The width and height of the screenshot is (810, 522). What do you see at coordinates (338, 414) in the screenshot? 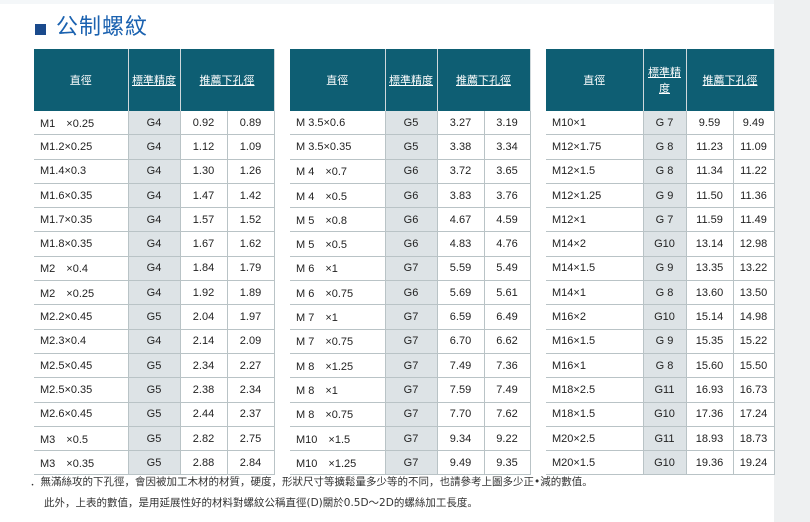
I see `thread-size-cell: M 8 ×0.75` at bounding box center [338, 414].